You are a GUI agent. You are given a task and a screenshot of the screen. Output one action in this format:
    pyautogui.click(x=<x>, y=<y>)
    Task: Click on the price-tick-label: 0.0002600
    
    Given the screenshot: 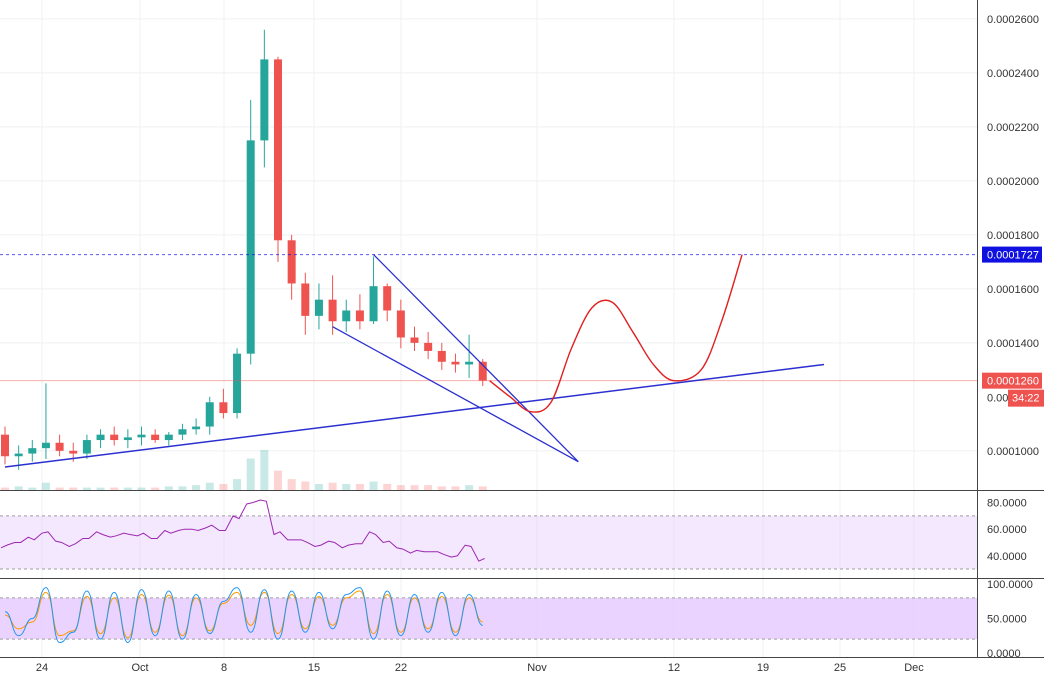 What is the action you would take?
    pyautogui.click(x=1013, y=20)
    